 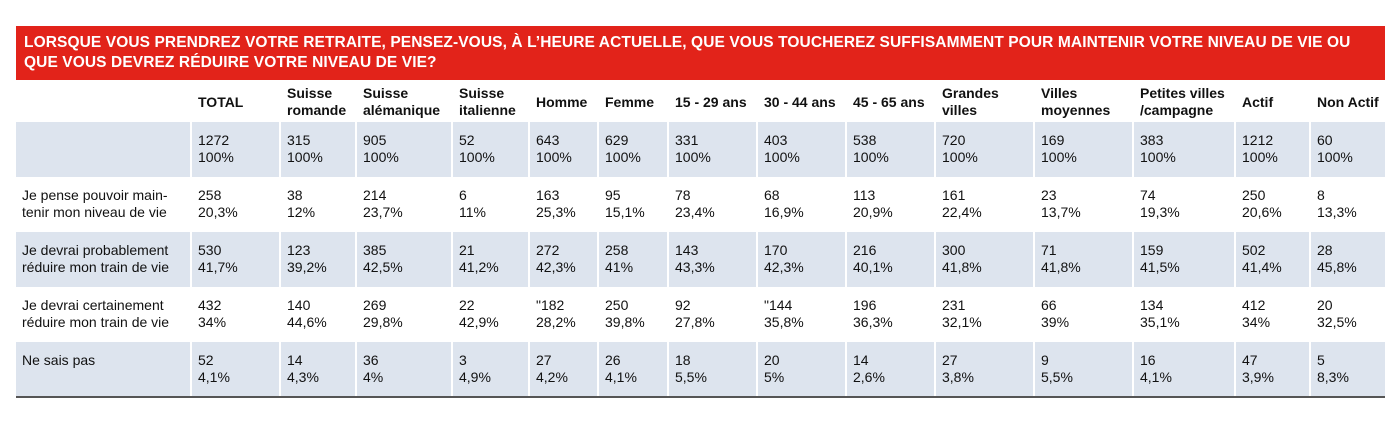 What do you see at coordinates (962, 322) in the screenshot?
I see `cell-percent: 32,1%` at bounding box center [962, 322].